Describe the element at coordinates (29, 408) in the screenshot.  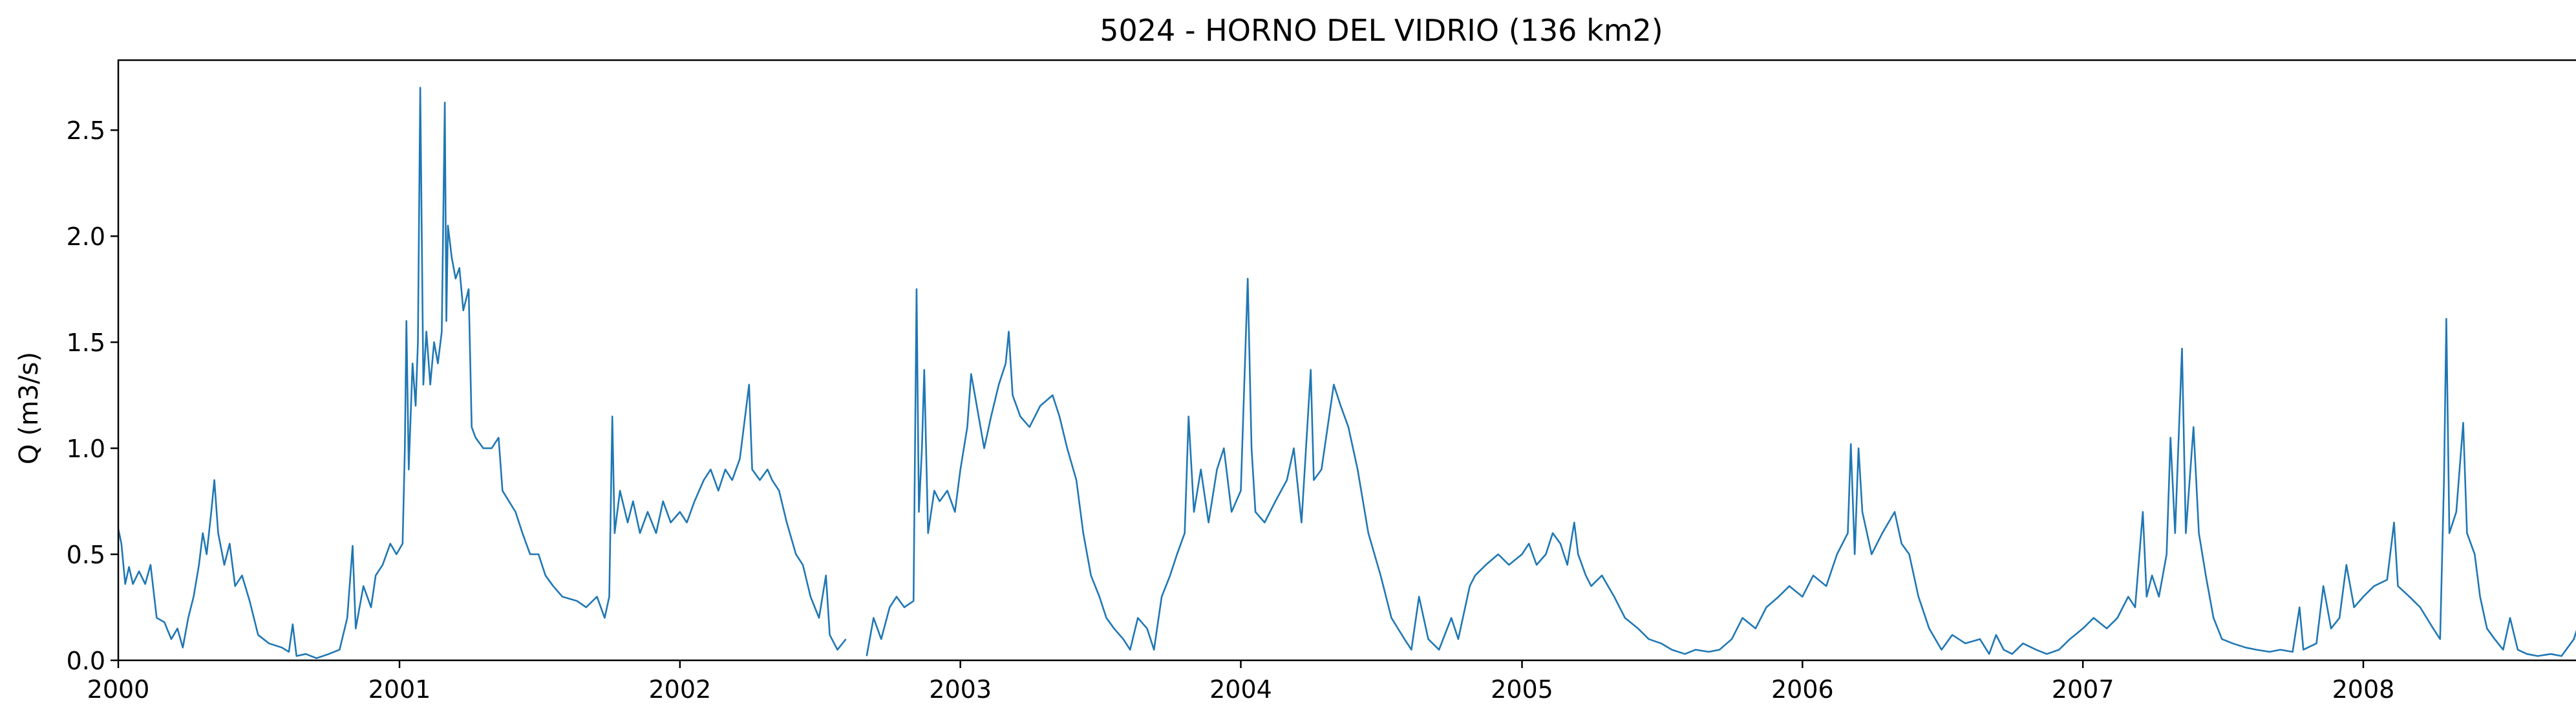
I see `y-axis-label: Q (m3/s)` at that location.